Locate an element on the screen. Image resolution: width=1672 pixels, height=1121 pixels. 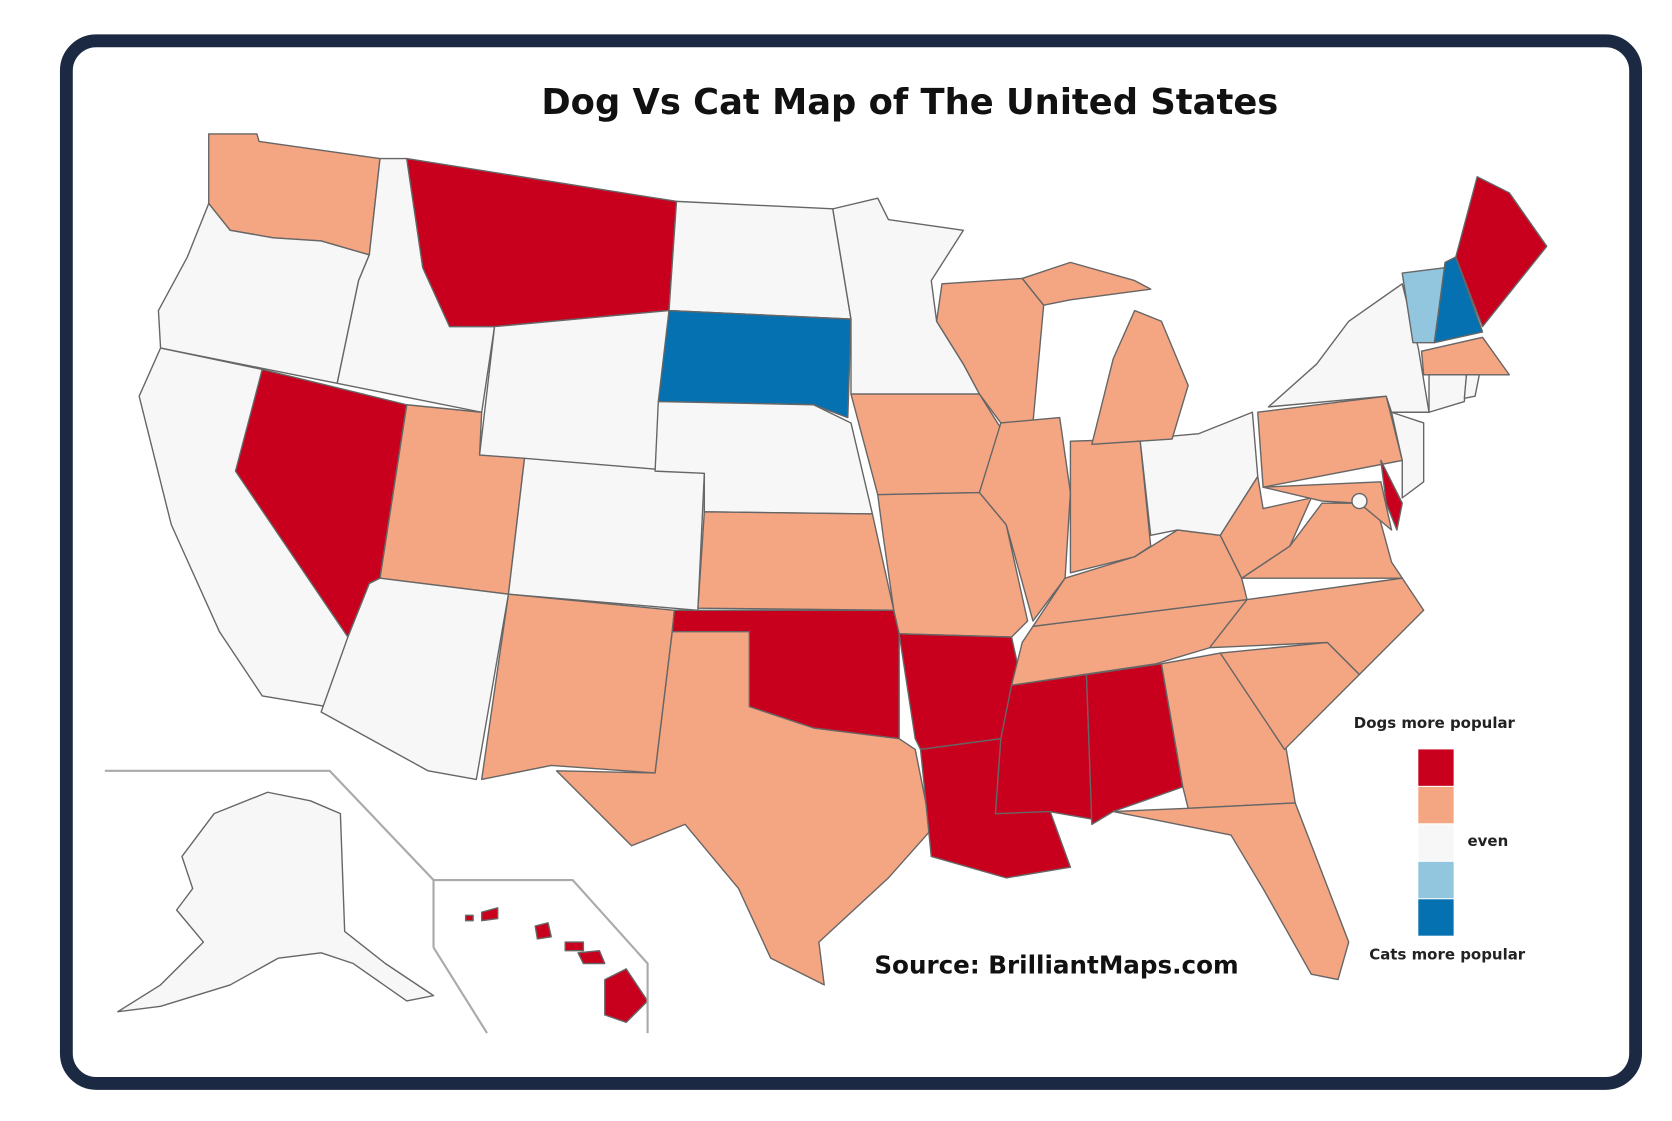
legend-top-label: Dogs more popular is located at coordinates (1435, 723).